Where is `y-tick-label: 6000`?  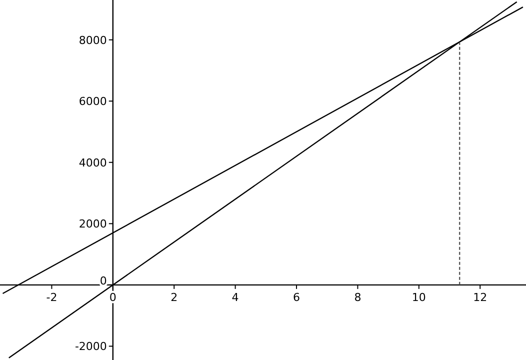
y-tick-label: 6000 is located at coordinates (92, 101).